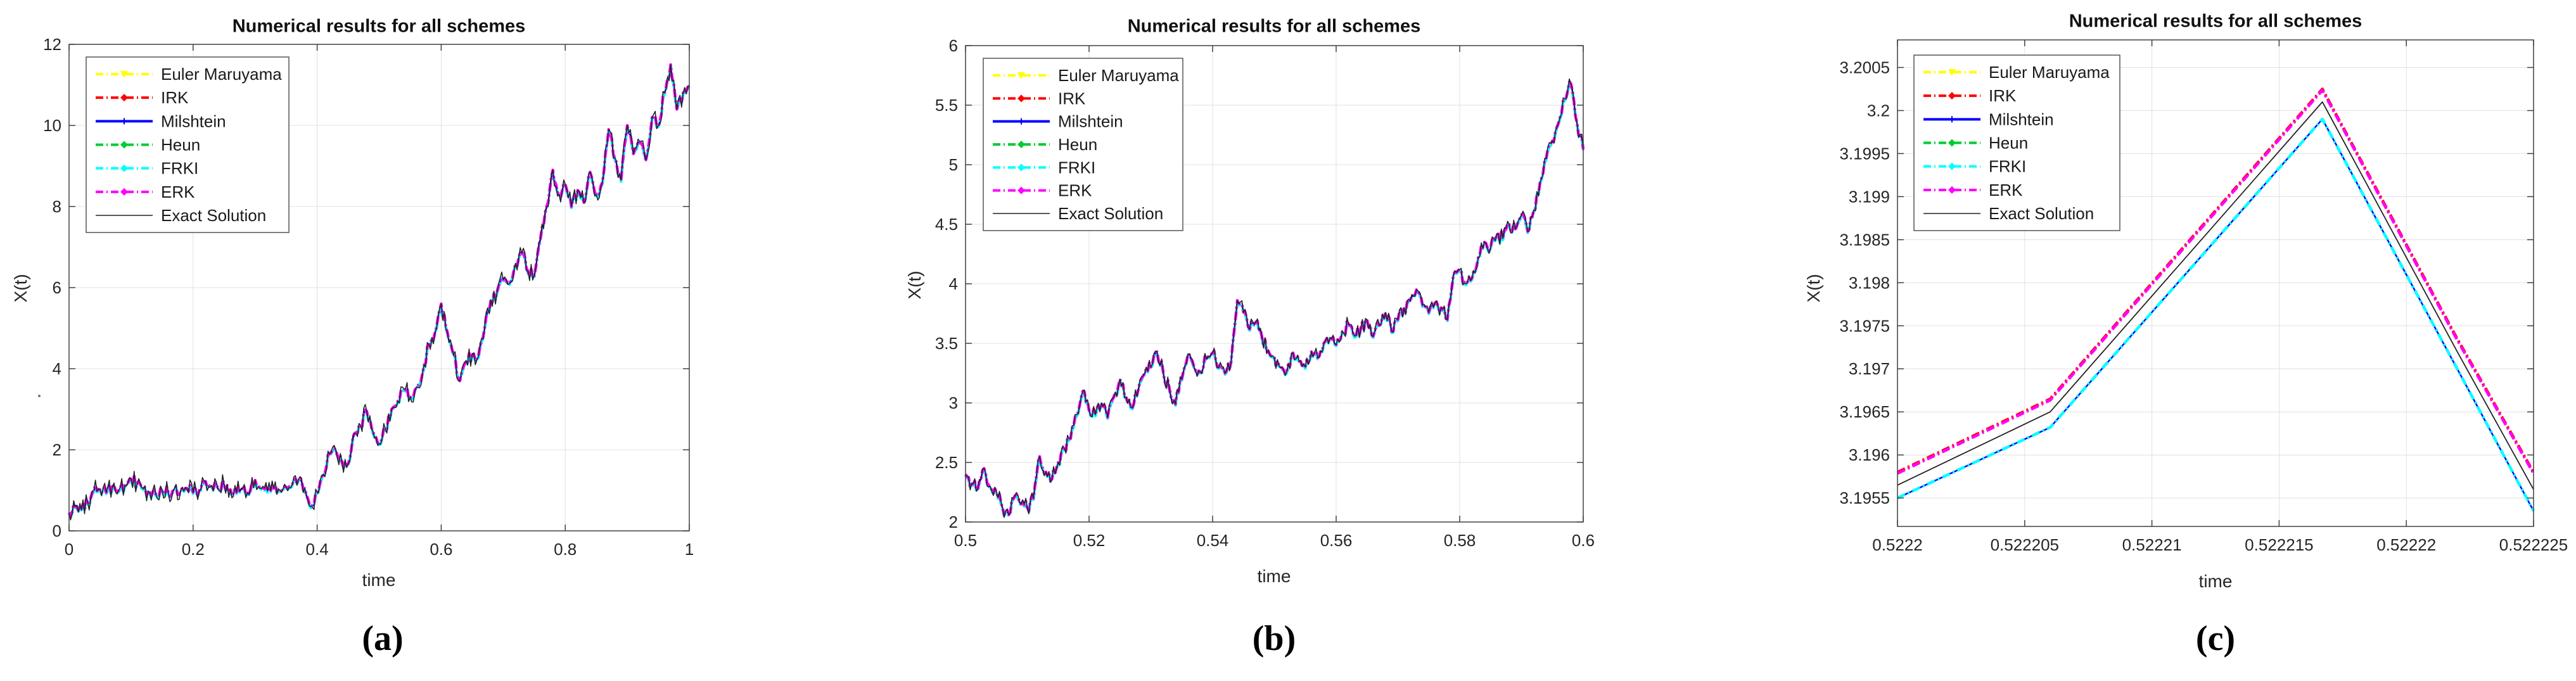 This screenshot has width=2576, height=681. What do you see at coordinates (1864, 67) in the screenshot?
I see `y-tick-label-10: 3.2005` at bounding box center [1864, 67].